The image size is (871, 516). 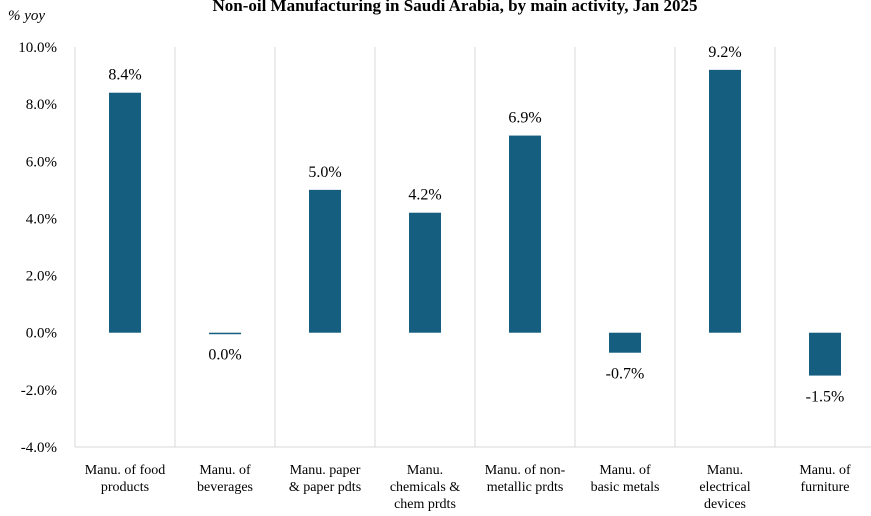 What do you see at coordinates (37, 248) in the screenshot?
I see `y-axis-ticks: 10.0% 8.0% 6.0% 4.0% 2.0% 0.0% -2.0% -4.0%` at bounding box center [37, 248].